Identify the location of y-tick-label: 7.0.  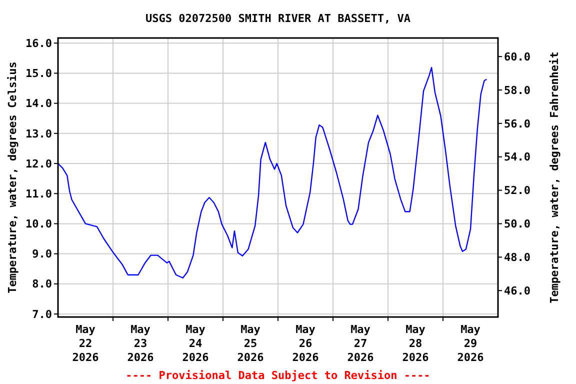
(42, 314).